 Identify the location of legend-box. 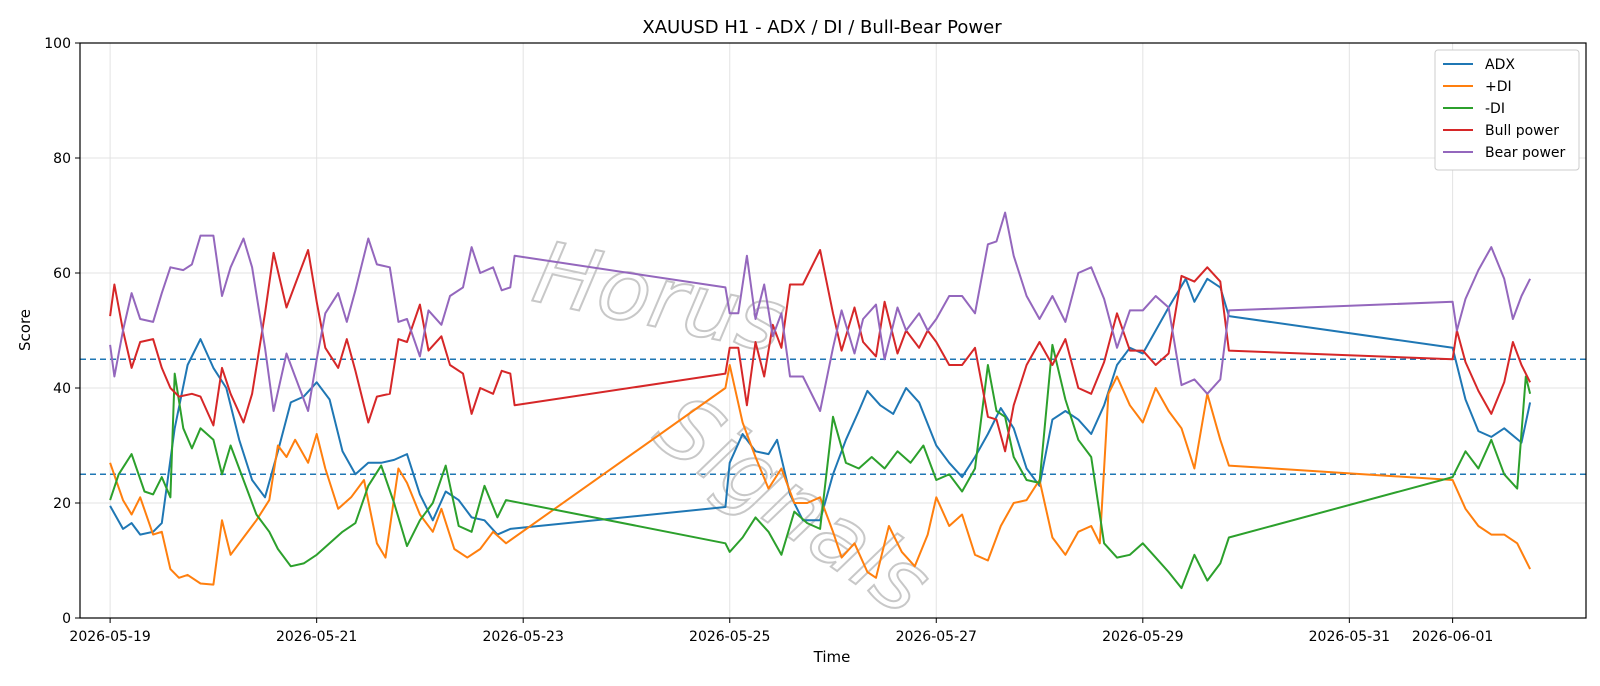
(1507, 110).